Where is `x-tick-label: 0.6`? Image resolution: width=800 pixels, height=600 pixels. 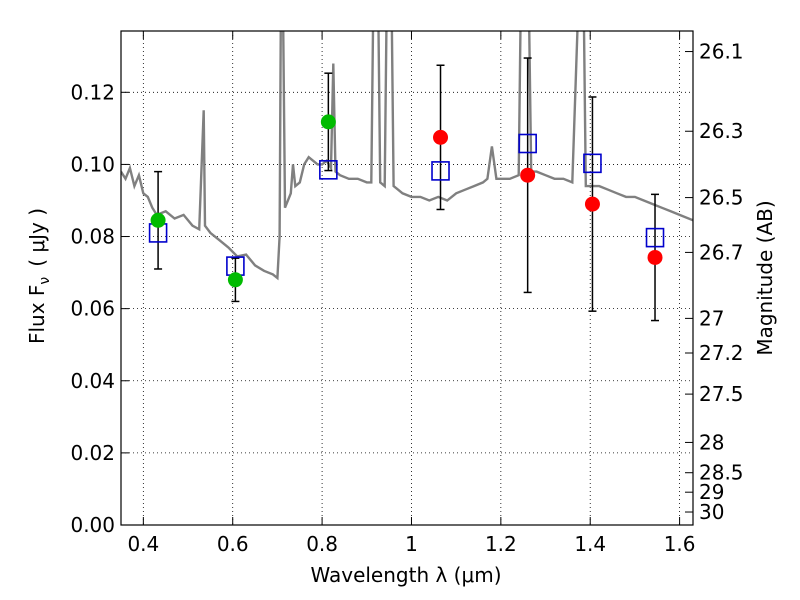
x-tick-label: 0.6 is located at coordinates (233, 544).